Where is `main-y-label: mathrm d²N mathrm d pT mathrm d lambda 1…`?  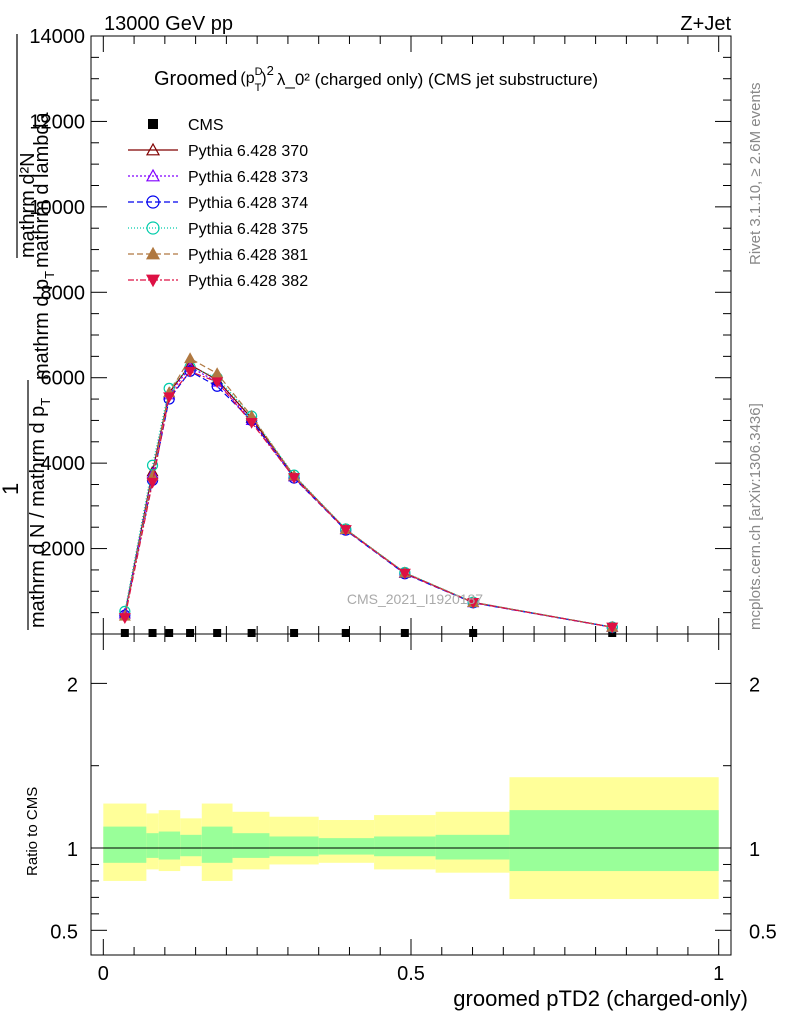
main-y-label: mathrm d²N mathrm d pT mathrm d lambda 1… is located at coordinates (28, 332).